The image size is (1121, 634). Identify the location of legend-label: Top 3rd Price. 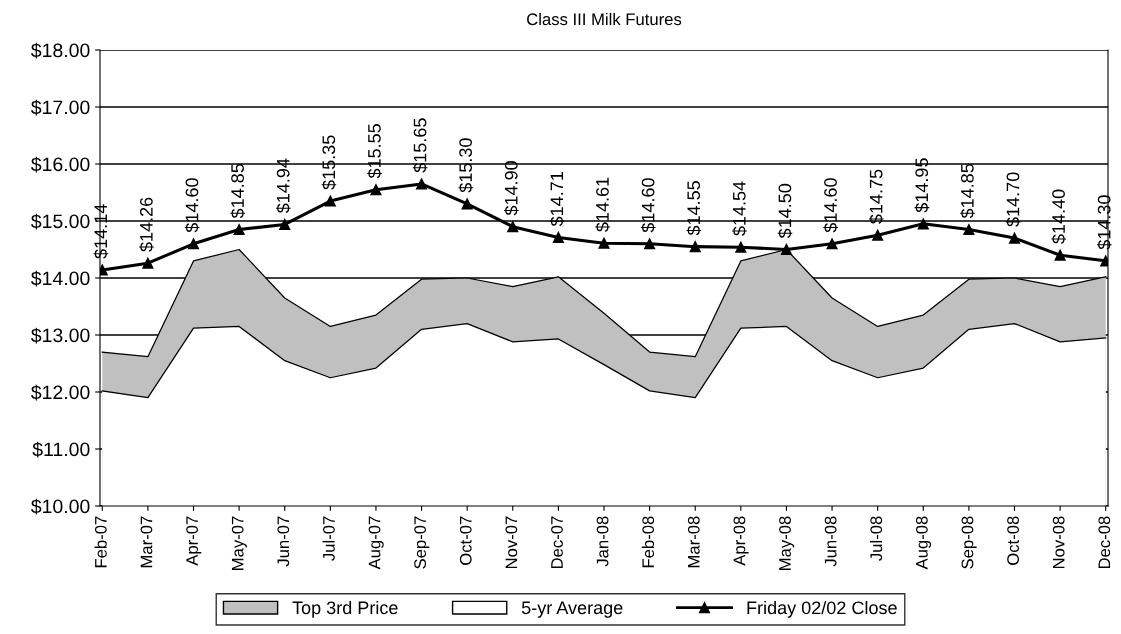
(345, 609).